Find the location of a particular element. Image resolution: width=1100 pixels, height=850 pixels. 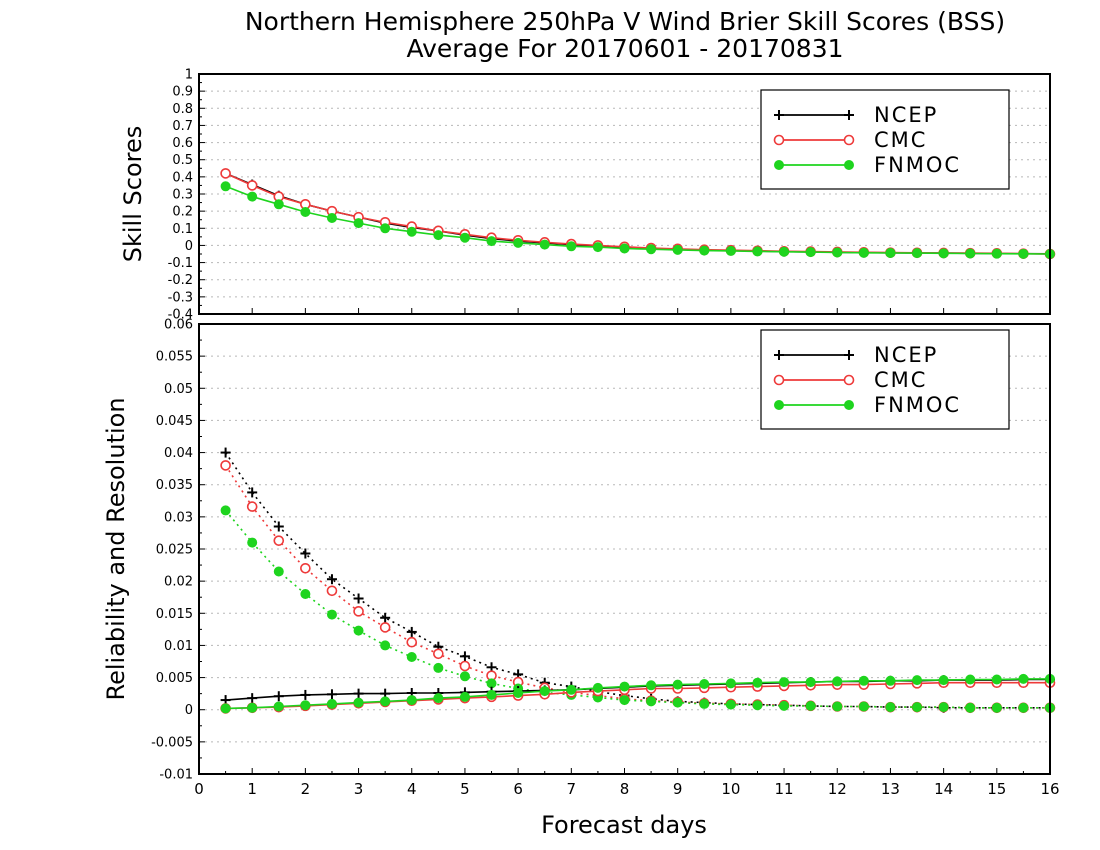

top-y-tick-label: 0.6 is located at coordinates (182, 143).